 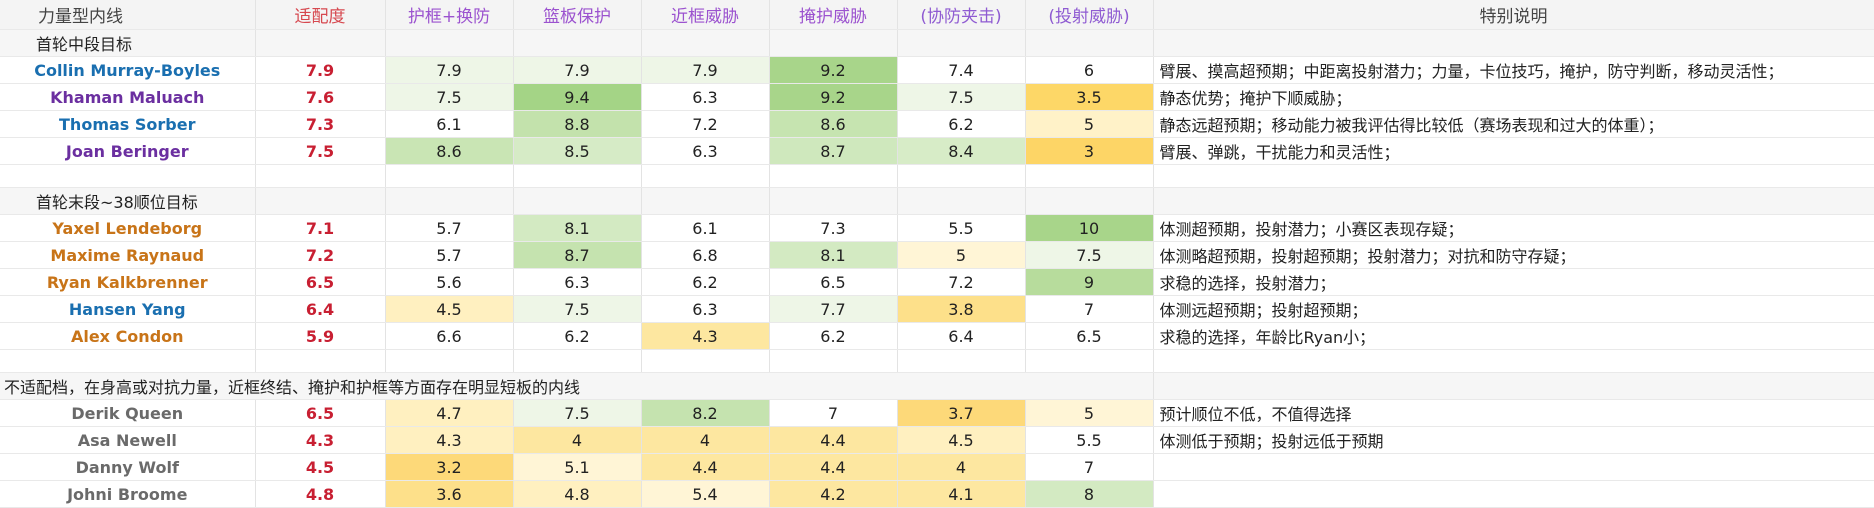 I want to click on fit-score: 7.5, so click(x=320, y=151).